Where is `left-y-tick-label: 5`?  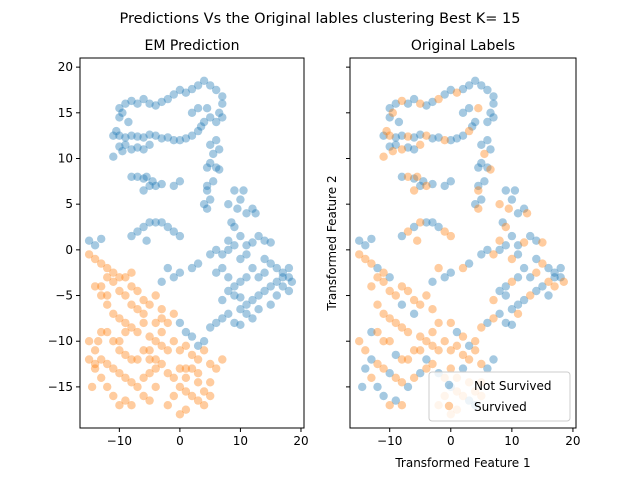
left-y-tick-label: 5 is located at coordinates (69, 204).